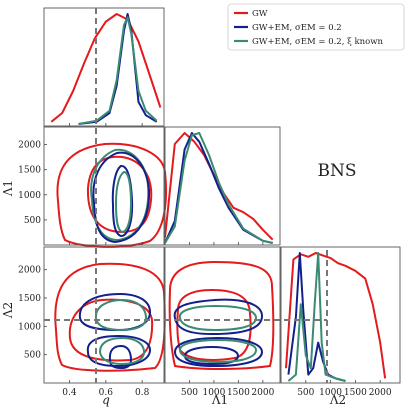  I want to click on x-q-tick-label: 0.8, so click(142, 393).